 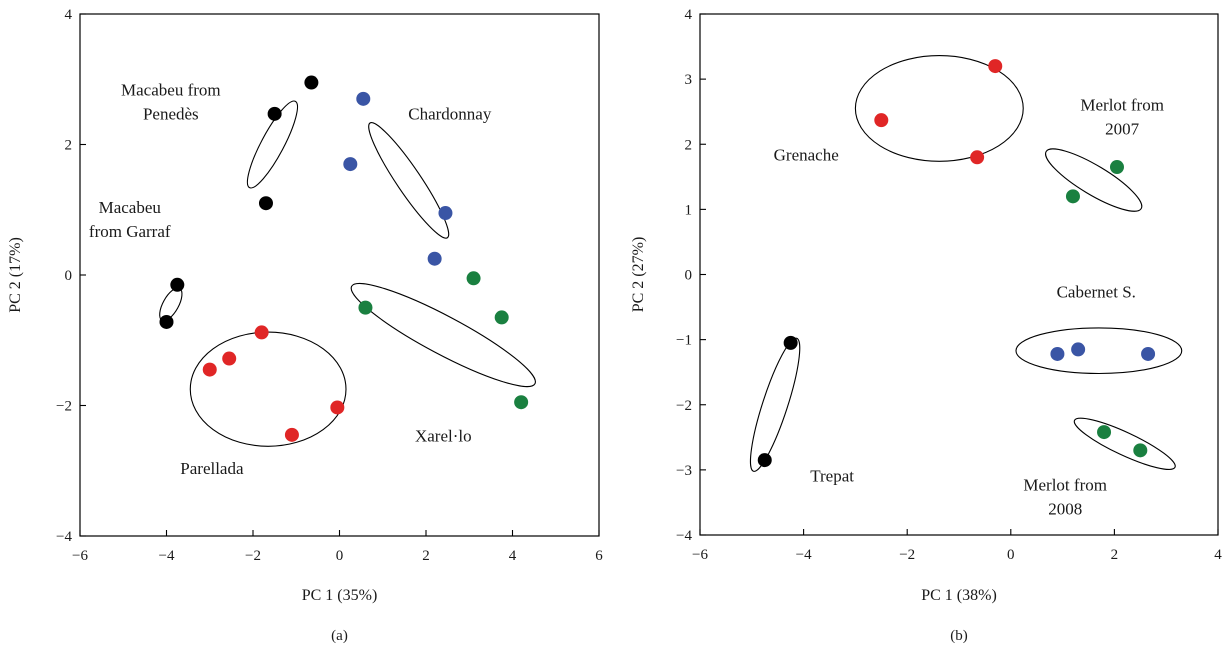 I want to click on group-macabeu-from-garraf, so click(x=172, y=303).